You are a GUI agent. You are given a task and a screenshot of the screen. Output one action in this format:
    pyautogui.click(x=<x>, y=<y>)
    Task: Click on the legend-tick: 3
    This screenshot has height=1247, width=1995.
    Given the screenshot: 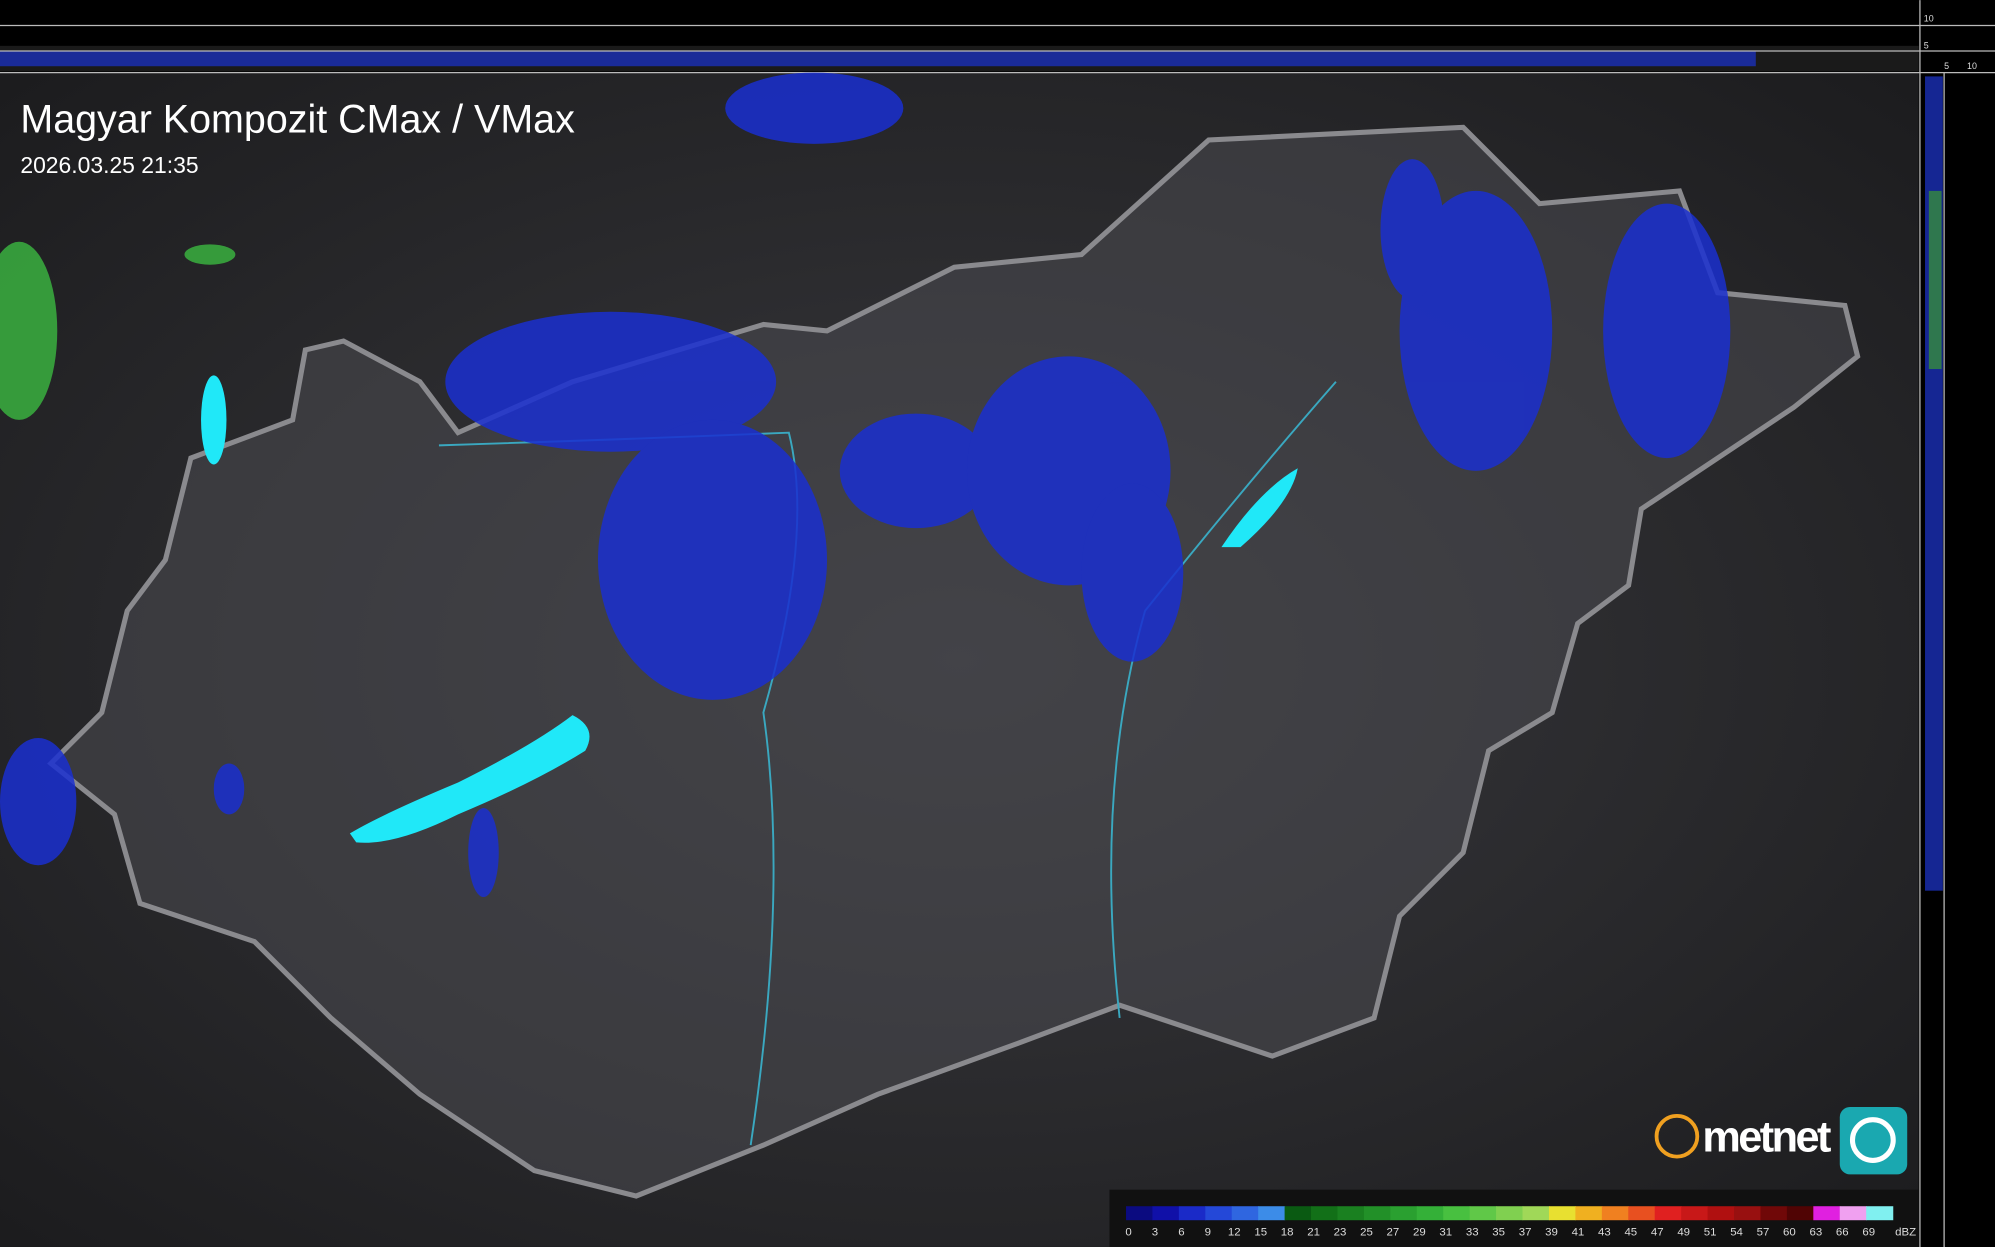 What is the action you would take?
    pyautogui.click(x=1155, y=1232)
    